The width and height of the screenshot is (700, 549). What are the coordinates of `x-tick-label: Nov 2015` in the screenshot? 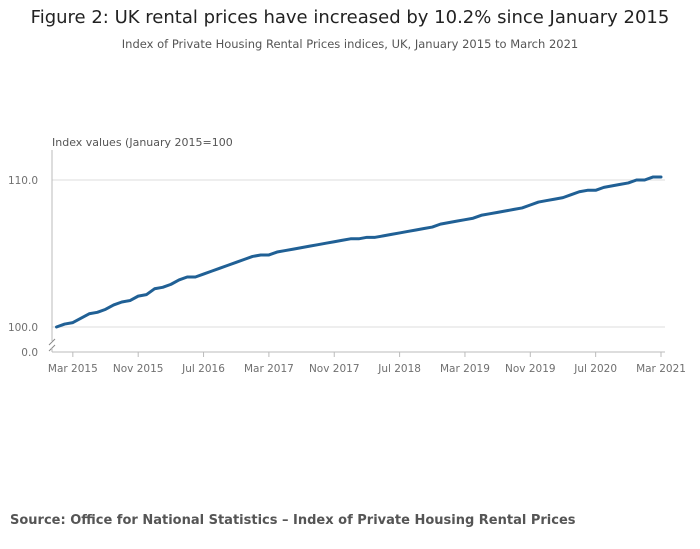 It's located at (138, 369).